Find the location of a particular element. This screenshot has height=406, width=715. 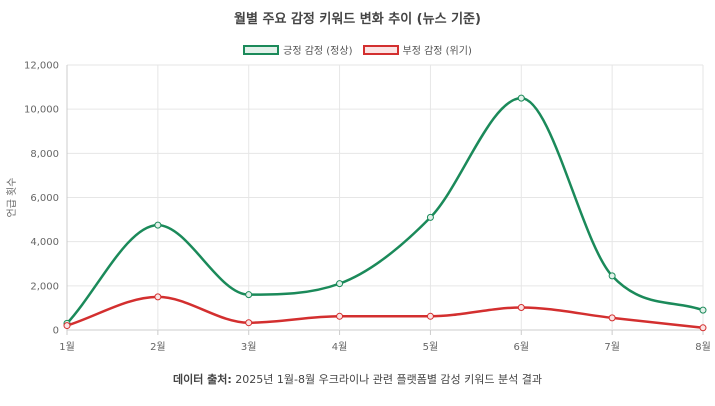

y-tick-label: 6,000 is located at coordinates (44, 198).